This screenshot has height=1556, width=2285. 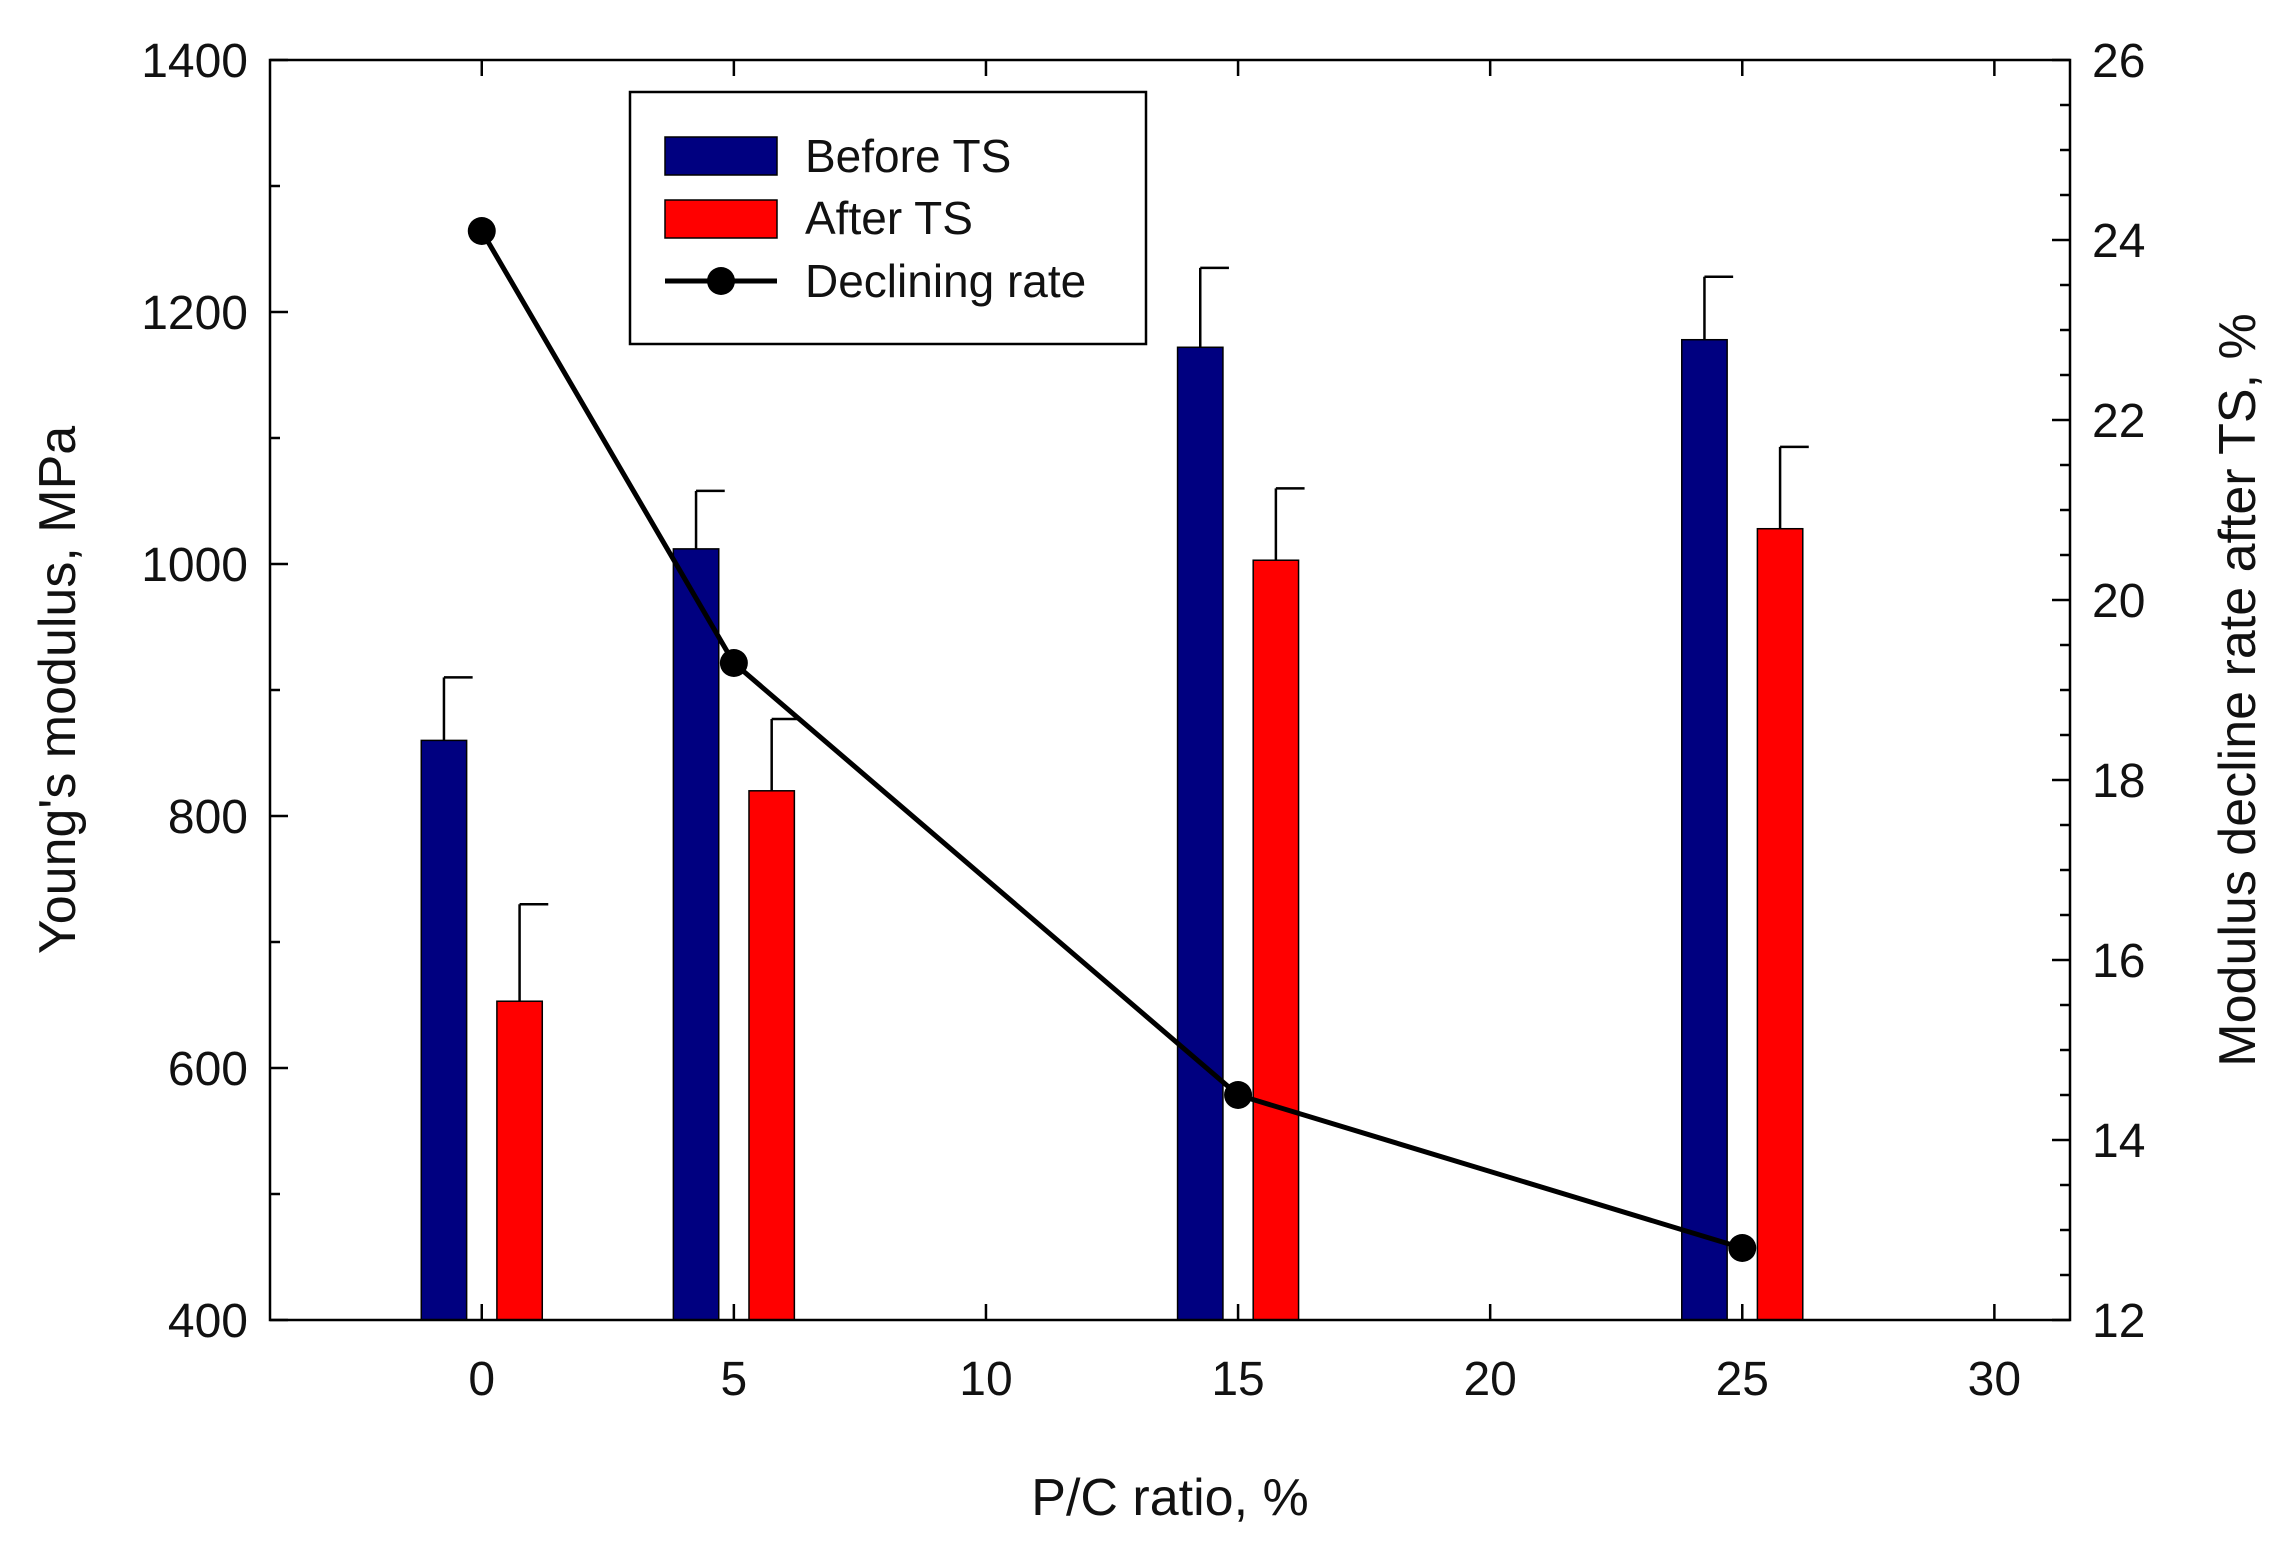 I want to click on y2-tick-label: 18, so click(x=2118, y=781).